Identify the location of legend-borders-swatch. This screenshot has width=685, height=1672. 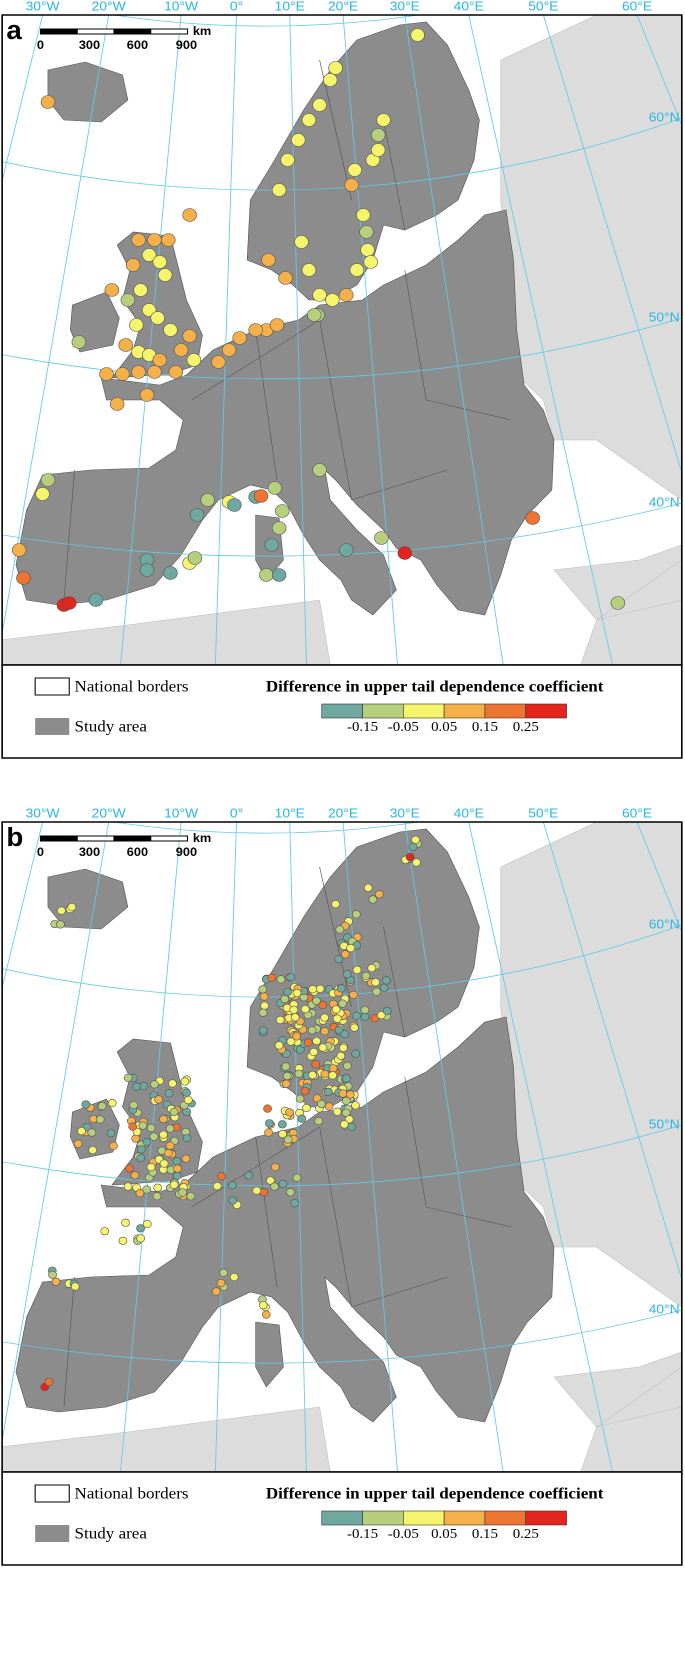
(52, 686).